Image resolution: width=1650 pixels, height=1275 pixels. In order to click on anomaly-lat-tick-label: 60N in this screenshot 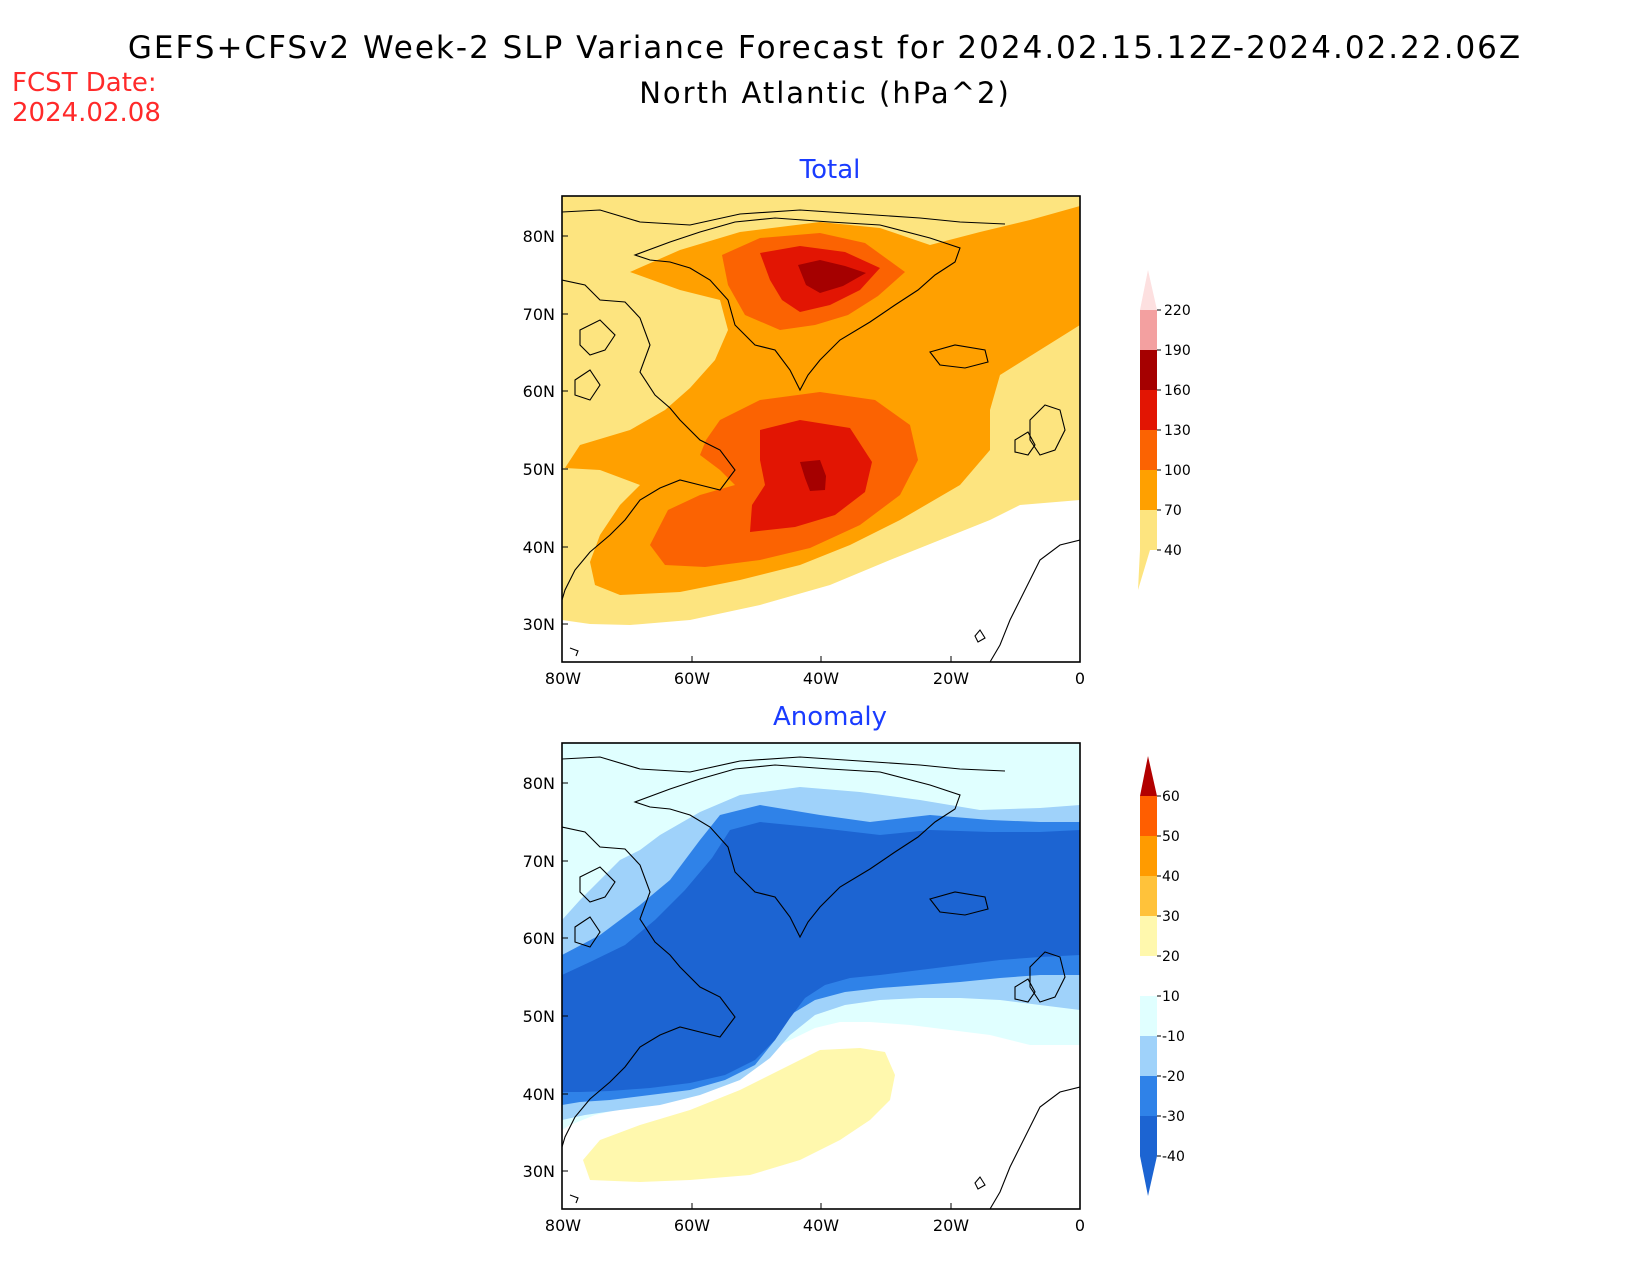, I will do `click(539, 938)`.